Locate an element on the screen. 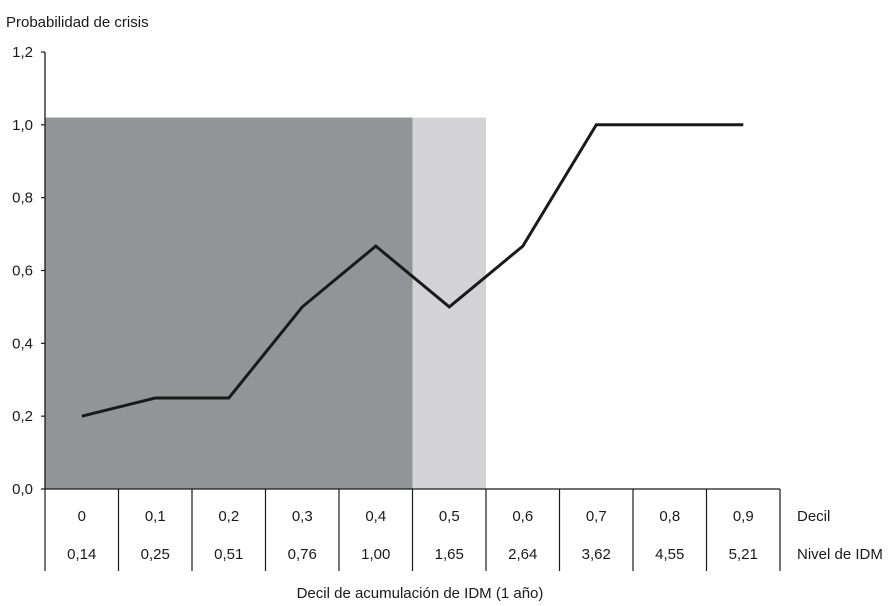  table-cell: 2,64 is located at coordinates (522, 554).